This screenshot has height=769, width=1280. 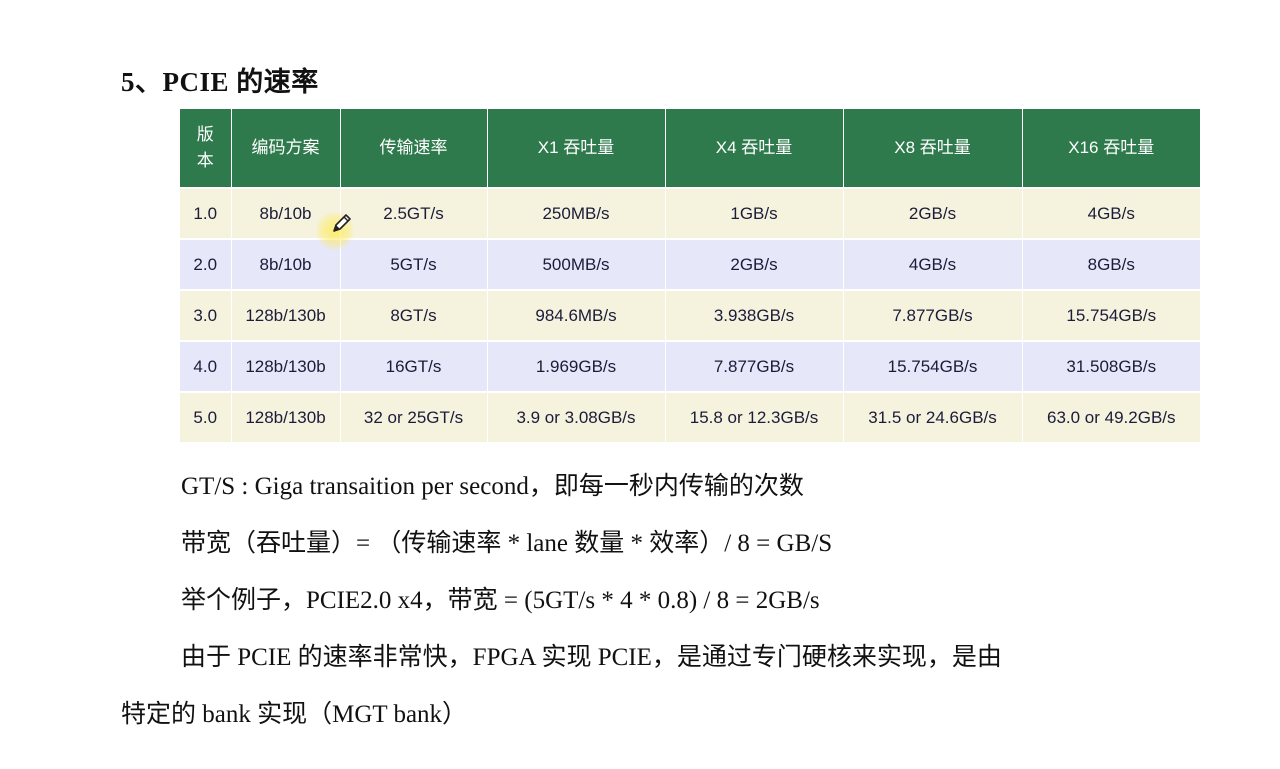 I want to click on table-cell: 5.0, so click(x=206, y=418).